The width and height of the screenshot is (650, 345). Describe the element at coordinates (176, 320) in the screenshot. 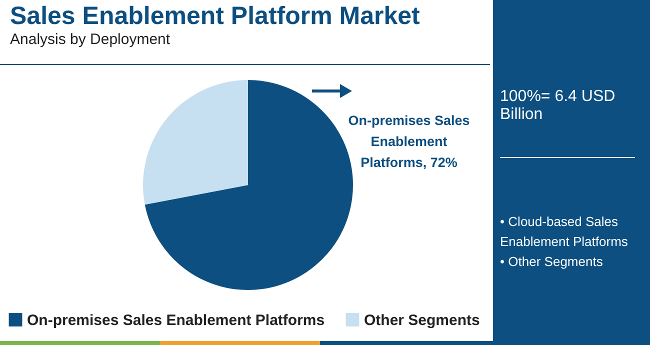

I see `legend-label: On-premises Sales Enablement Platforms` at that location.